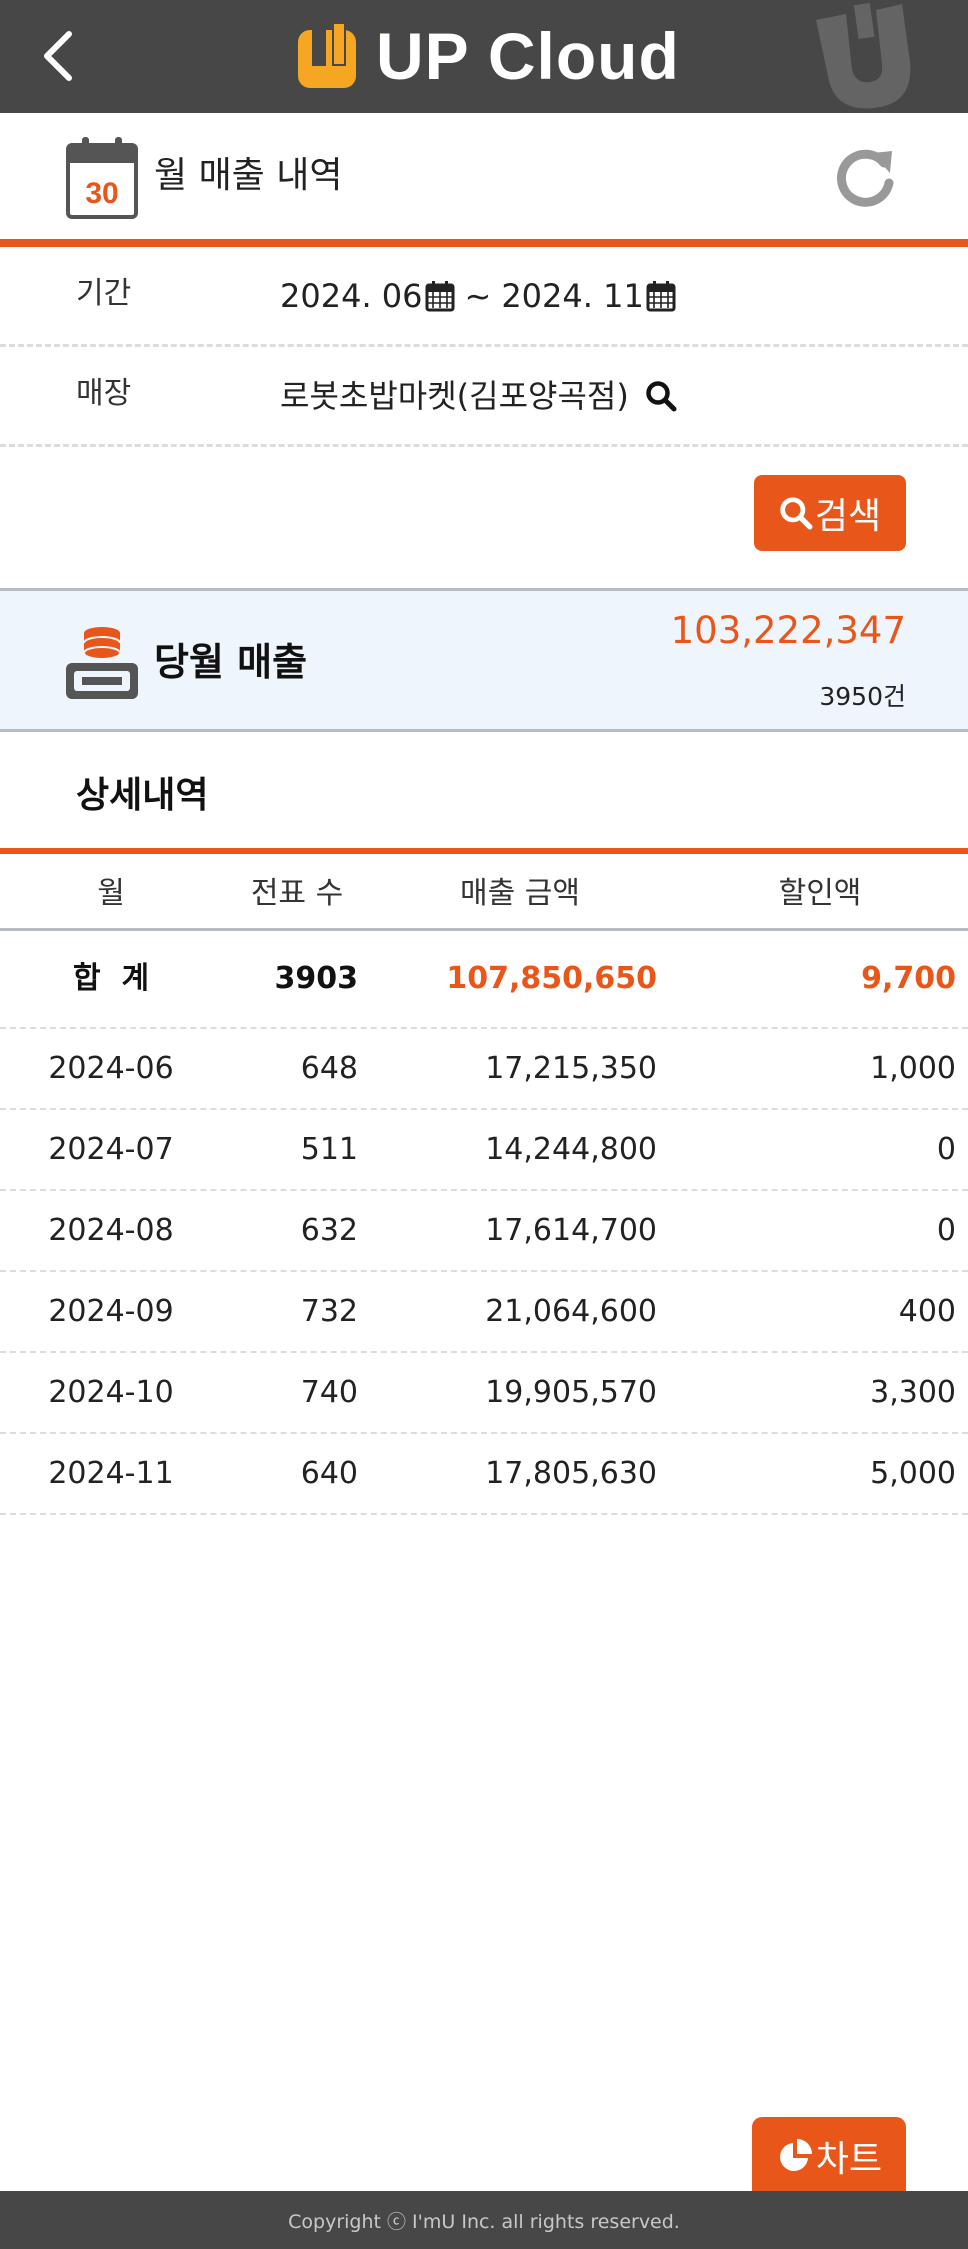 This screenshot has width=968, height=2249. I want to click on period-end-picker: 2024. 11, so click(588, 296).